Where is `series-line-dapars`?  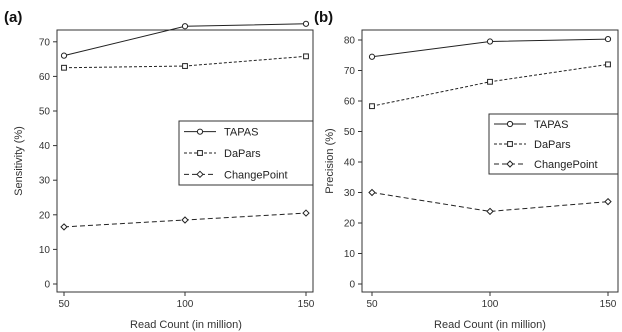 series-line-dapars is located at coordinates (490, 85).